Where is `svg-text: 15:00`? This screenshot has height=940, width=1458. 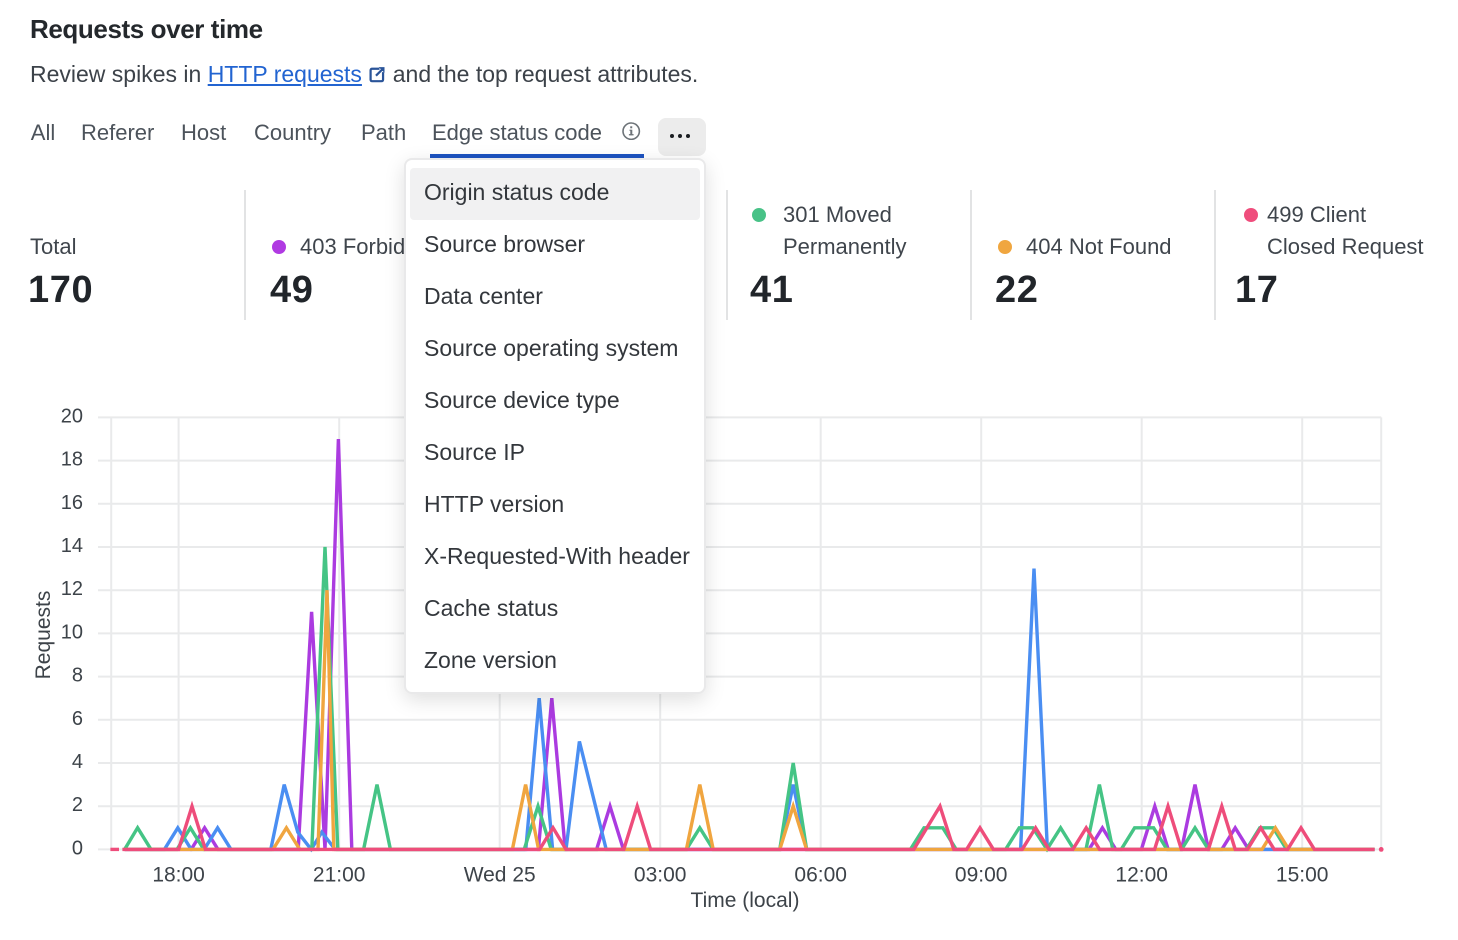
svg-text: 15:00 is located at coordinates (1302, 874).